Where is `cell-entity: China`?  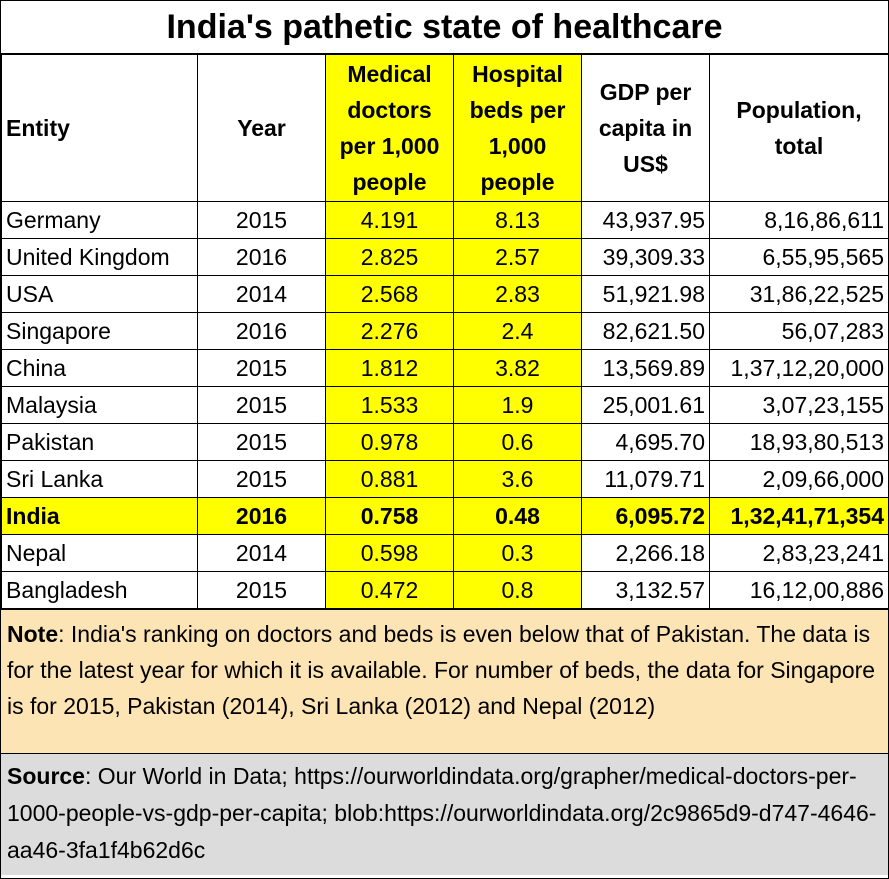
cell-entity: China is located at coordinates (99, 368).